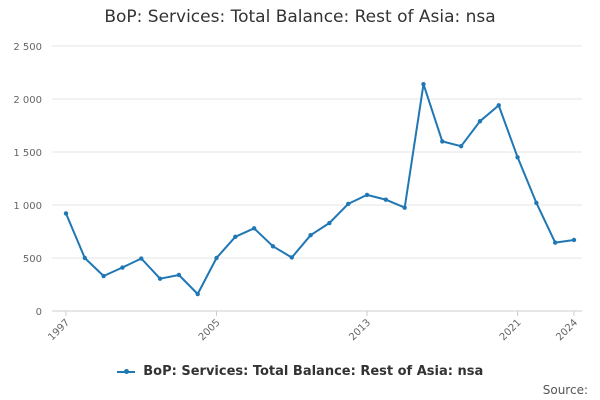 The height and width of the screenshot is (400, 600). Describe the element at coordinates (565, 390) in the screenshot. I see `source-label: Source:` at that location.